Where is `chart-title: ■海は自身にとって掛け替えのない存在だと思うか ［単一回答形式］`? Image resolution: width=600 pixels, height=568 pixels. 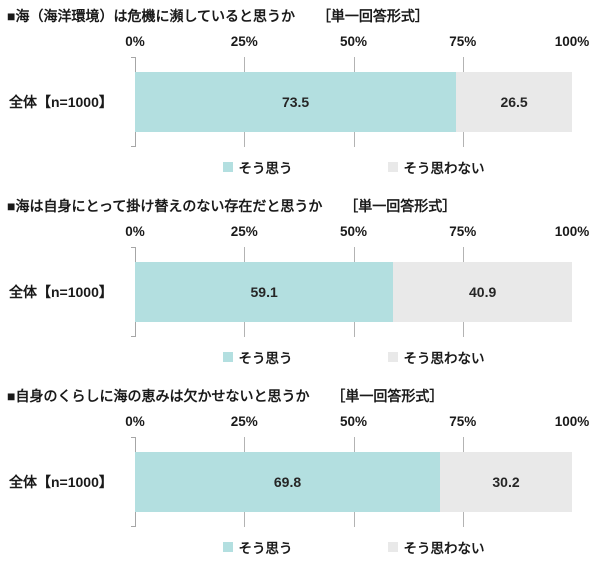 chart-title: ■海は自身にとって掛け替えのない存在だと思うか ［単一回答形式］ is located at coordinates (303, 206).